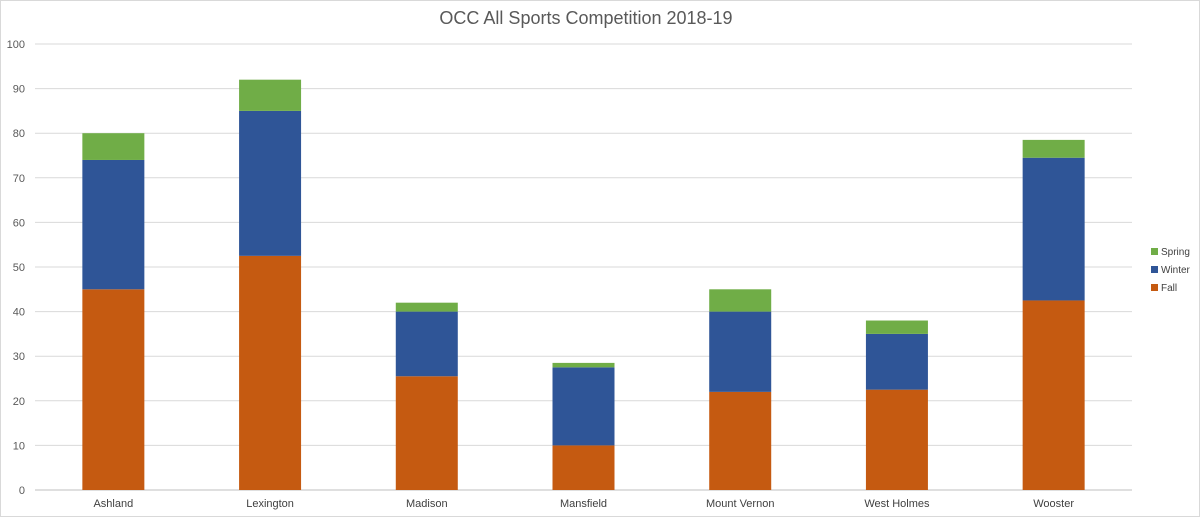 The width and height of the screenshot is (1200, 517). I want to click on y-tick-label: 10, so click(19, 446).